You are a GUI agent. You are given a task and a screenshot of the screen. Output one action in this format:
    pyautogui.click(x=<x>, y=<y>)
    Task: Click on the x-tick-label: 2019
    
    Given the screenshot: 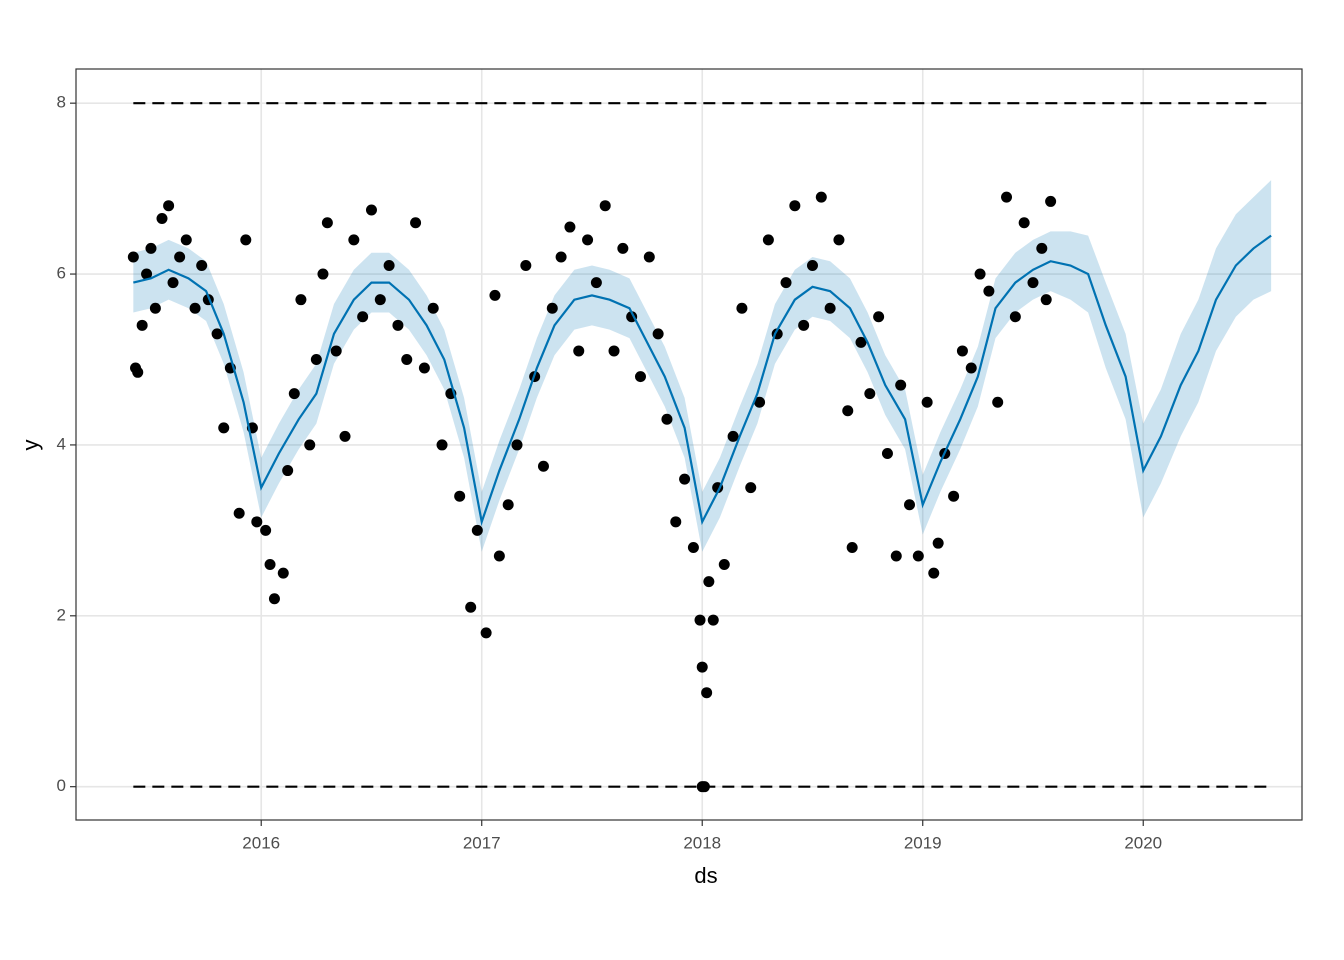 What is the action you would take?
    pyautogui.click(x=923, y=842)
    